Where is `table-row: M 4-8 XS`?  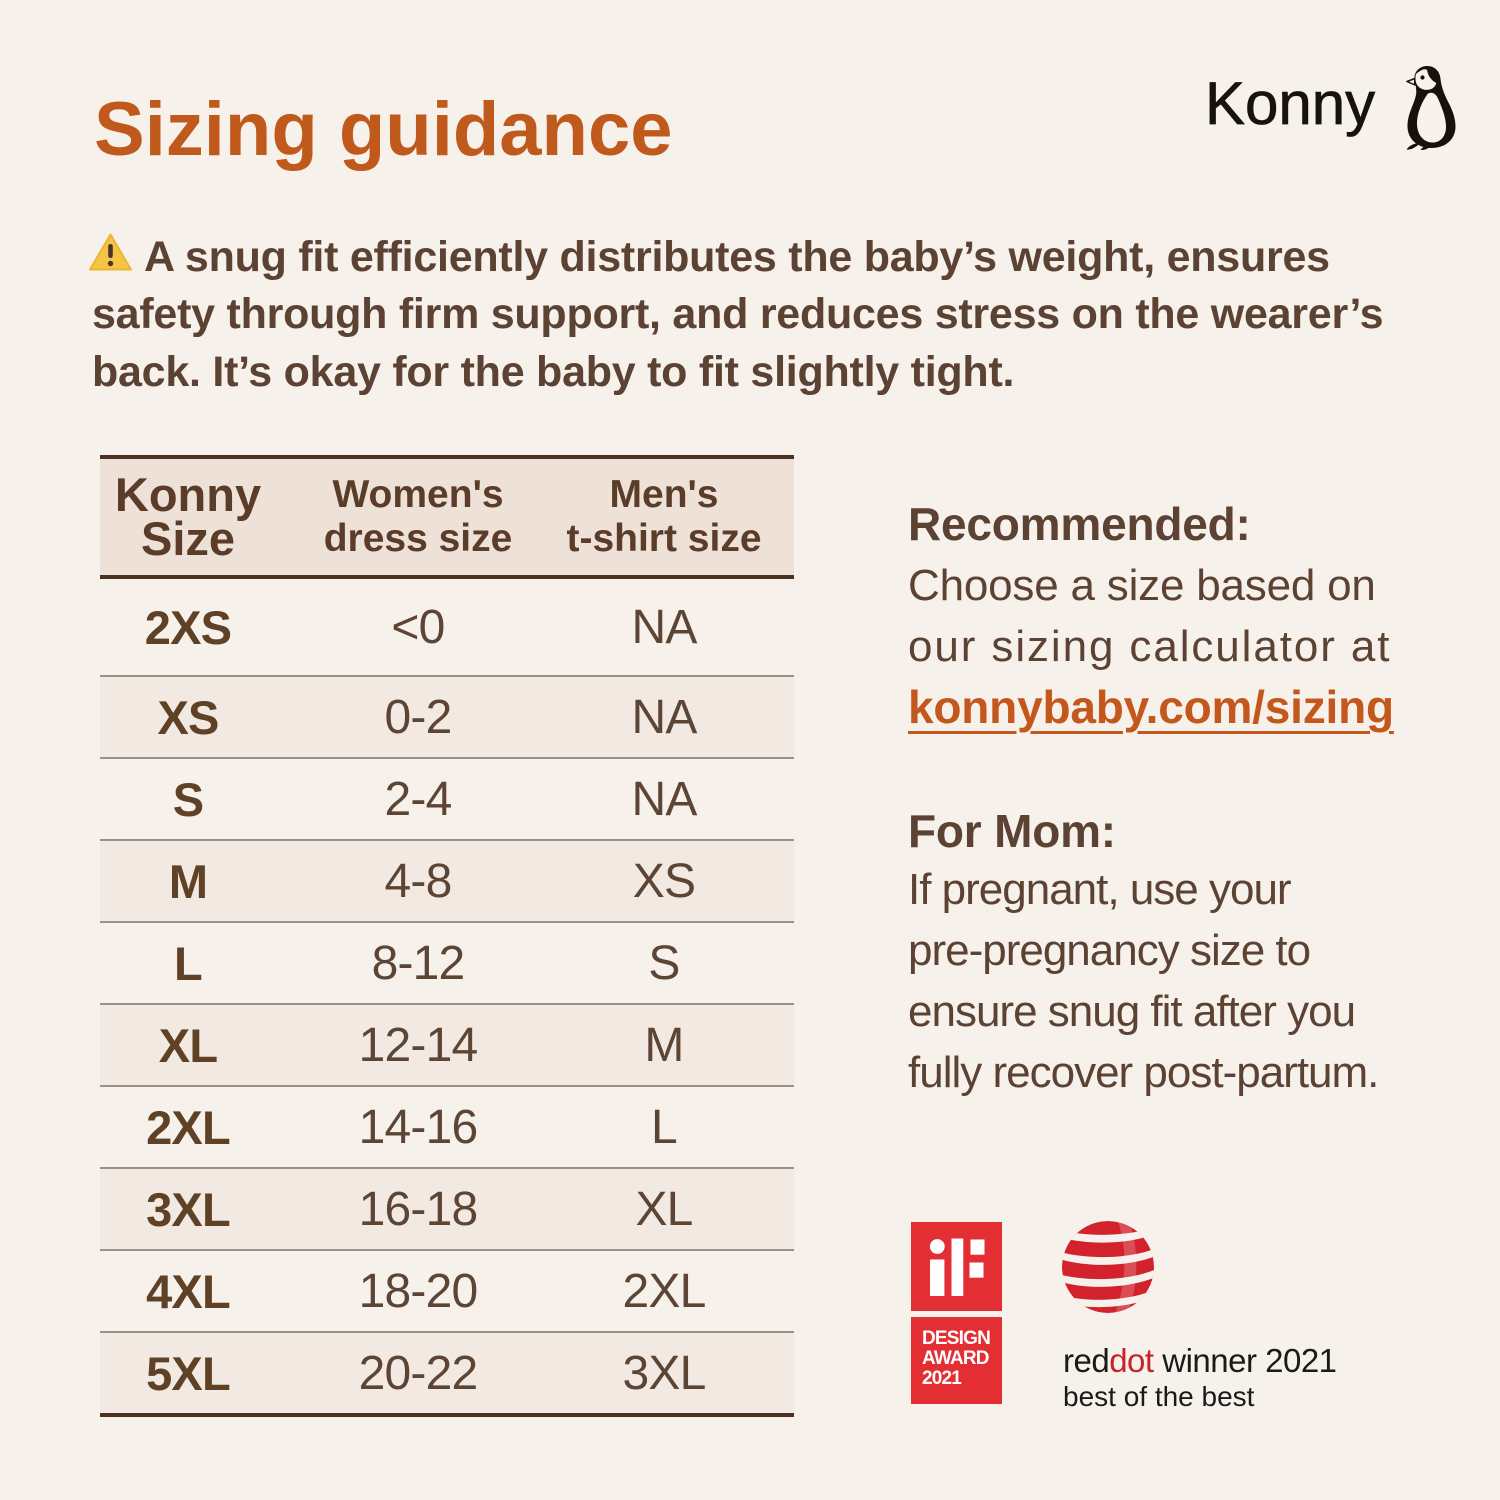
table-row: M 4-8 XS is located at coordinates (447, 882).